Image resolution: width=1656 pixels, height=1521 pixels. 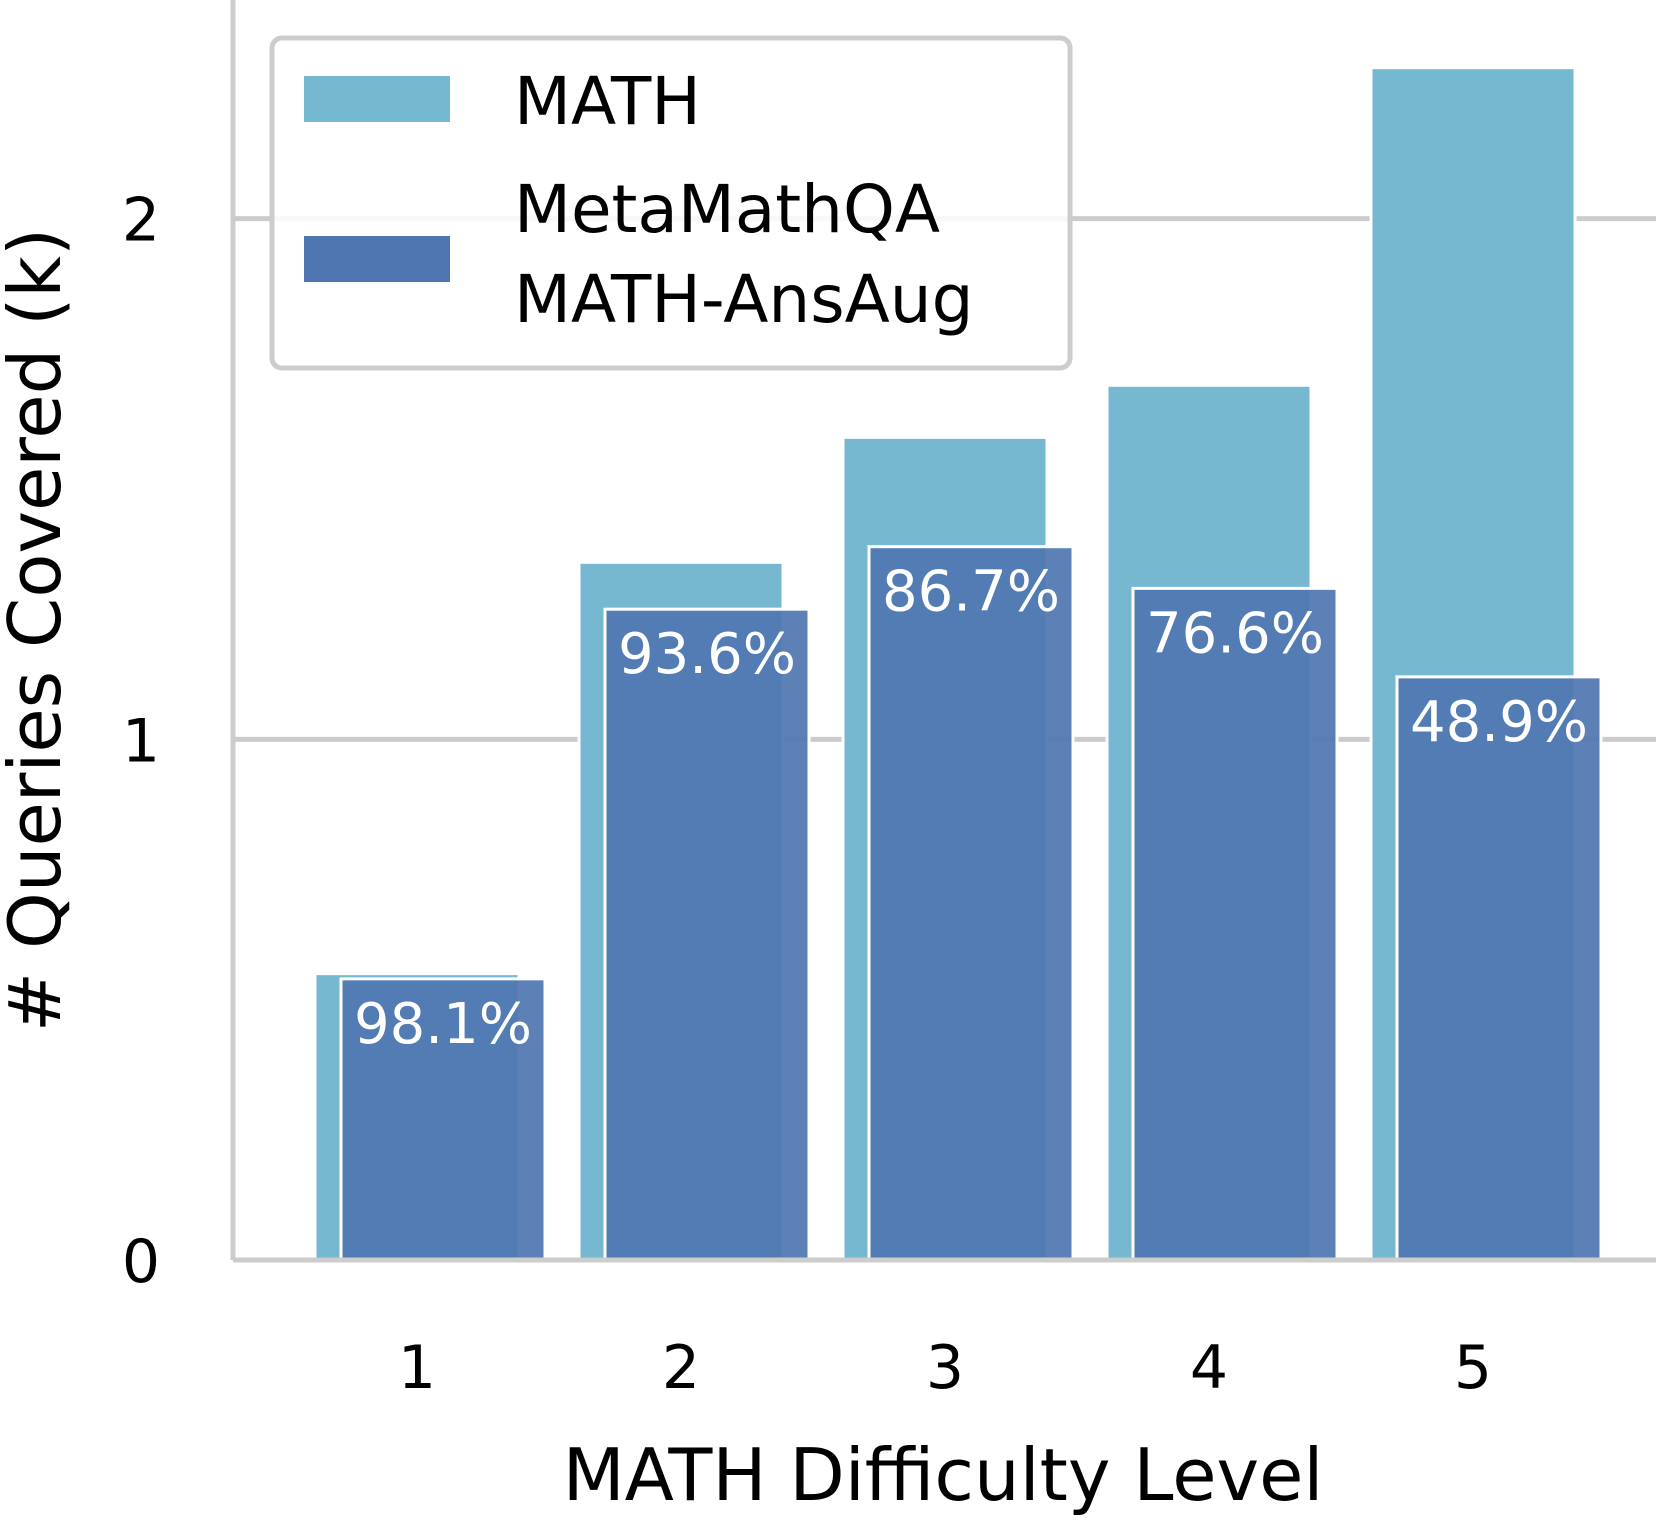 I want to click on y-axis-label: # Queries Covered (k), so click(x=38, y=630).